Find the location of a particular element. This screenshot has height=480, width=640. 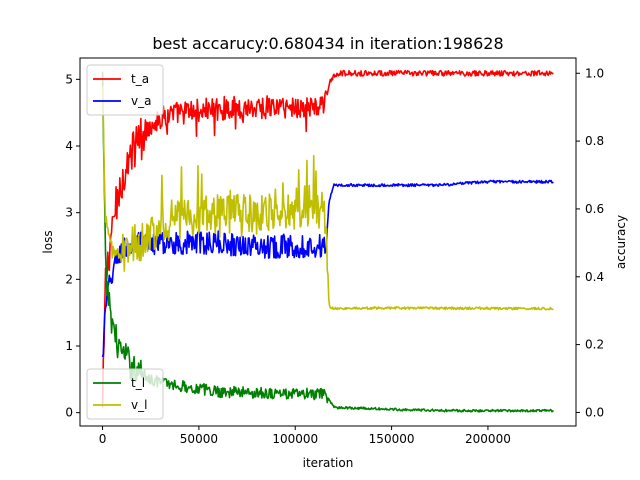

left-tick-label: 0 is located at coordinates (69, 413).